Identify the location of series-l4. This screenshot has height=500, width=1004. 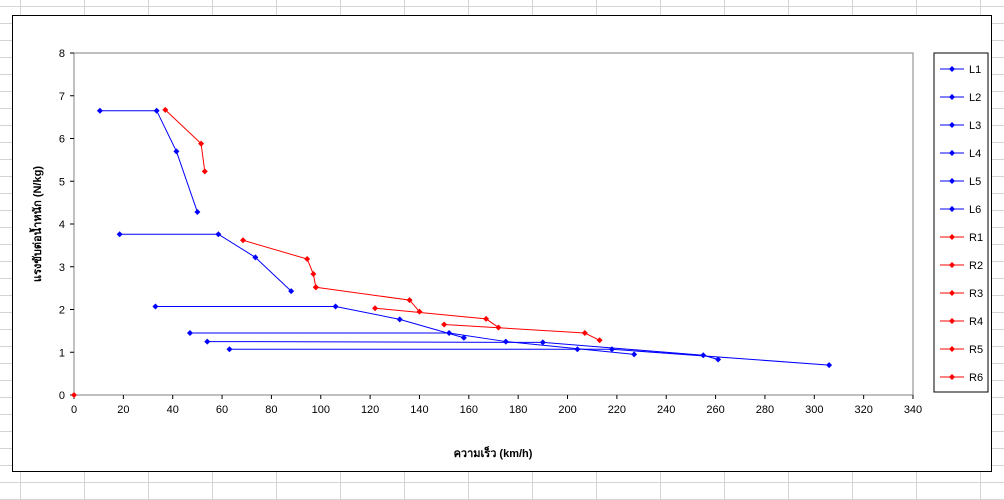
(412, 344).